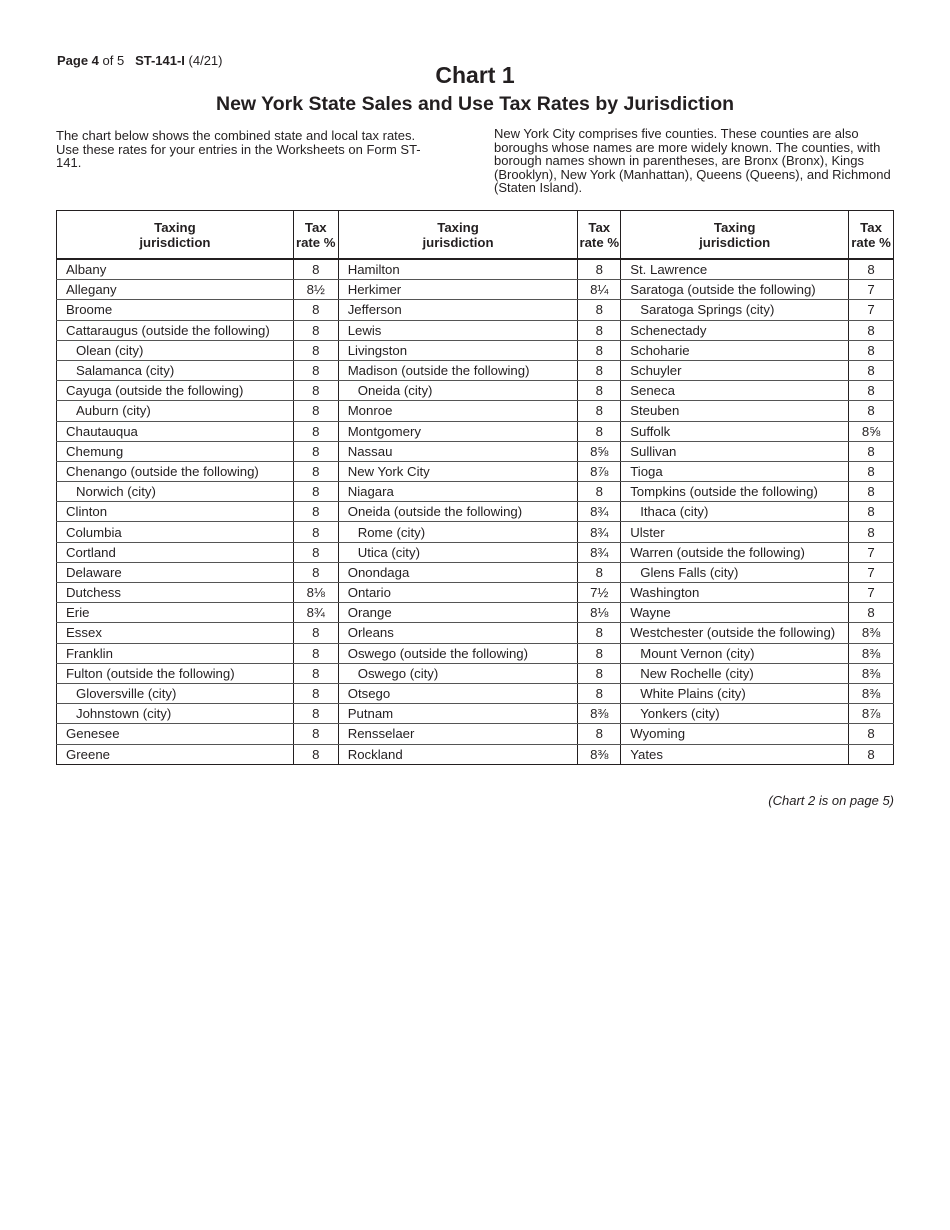 Image resolution: width=950 pixels, height=1230 pixels. I want to click on chart-title: Chart 1, so click(475, 75).